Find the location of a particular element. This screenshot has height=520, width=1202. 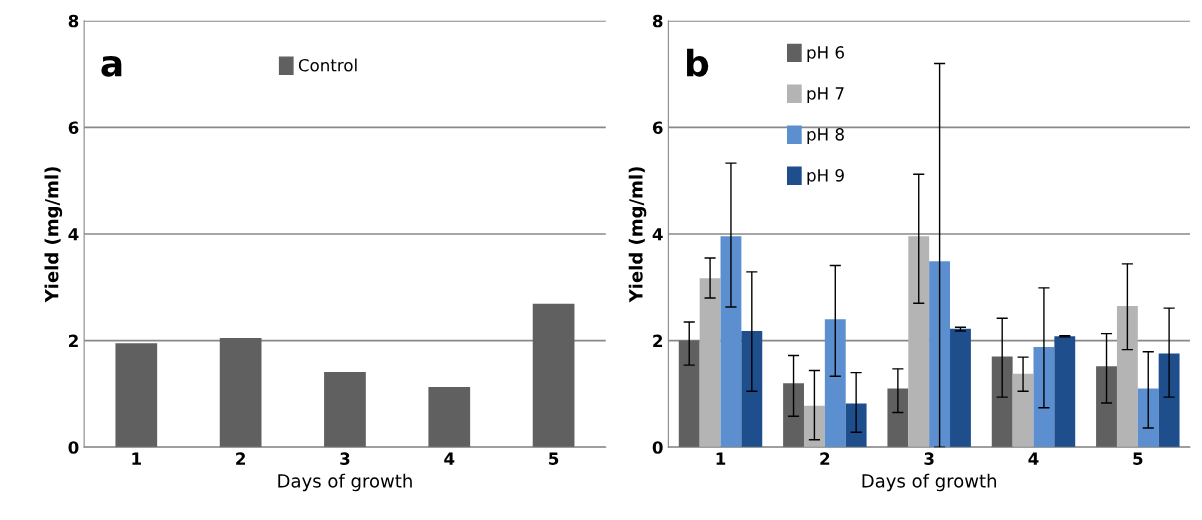

legend-label: pH 7 is located at coordinates (825, 95).